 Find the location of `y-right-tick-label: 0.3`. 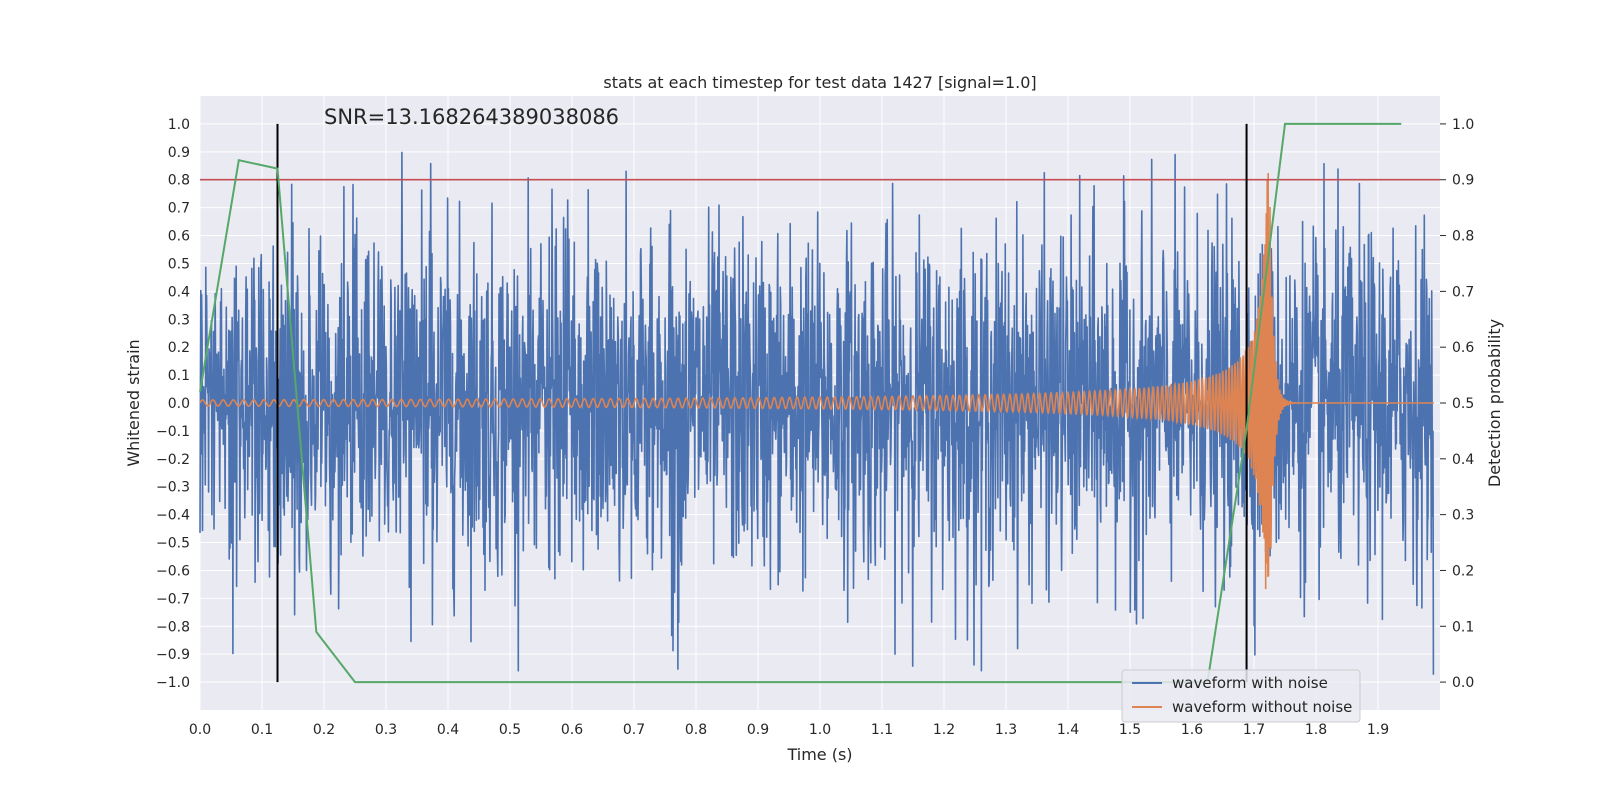

y-right-tick-label: 0.3 is located at coordinates (1463, 516).